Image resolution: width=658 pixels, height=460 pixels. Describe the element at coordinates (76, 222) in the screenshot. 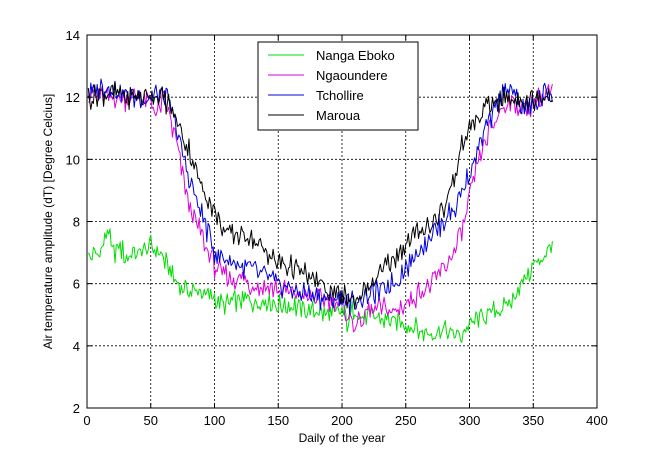

I see `y-tick-label: 8` at that location.